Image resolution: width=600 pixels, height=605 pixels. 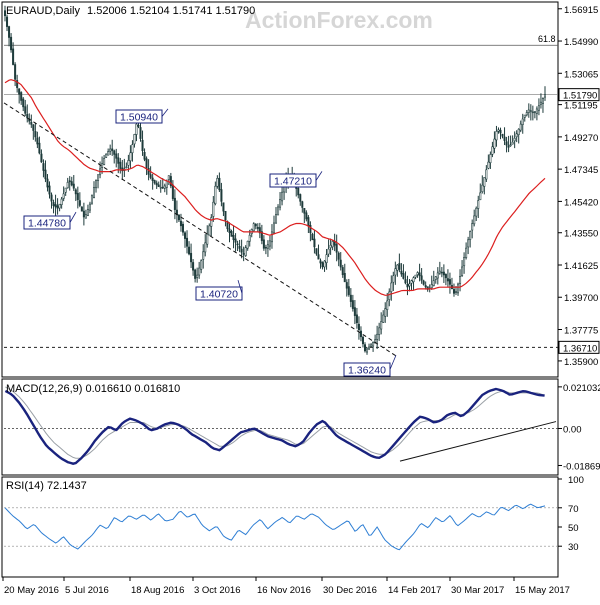 What do you see at coordinates (573, 509) in the screenshot?
I see `rsi-tick-label: 70` at bounding box center [573, 509].